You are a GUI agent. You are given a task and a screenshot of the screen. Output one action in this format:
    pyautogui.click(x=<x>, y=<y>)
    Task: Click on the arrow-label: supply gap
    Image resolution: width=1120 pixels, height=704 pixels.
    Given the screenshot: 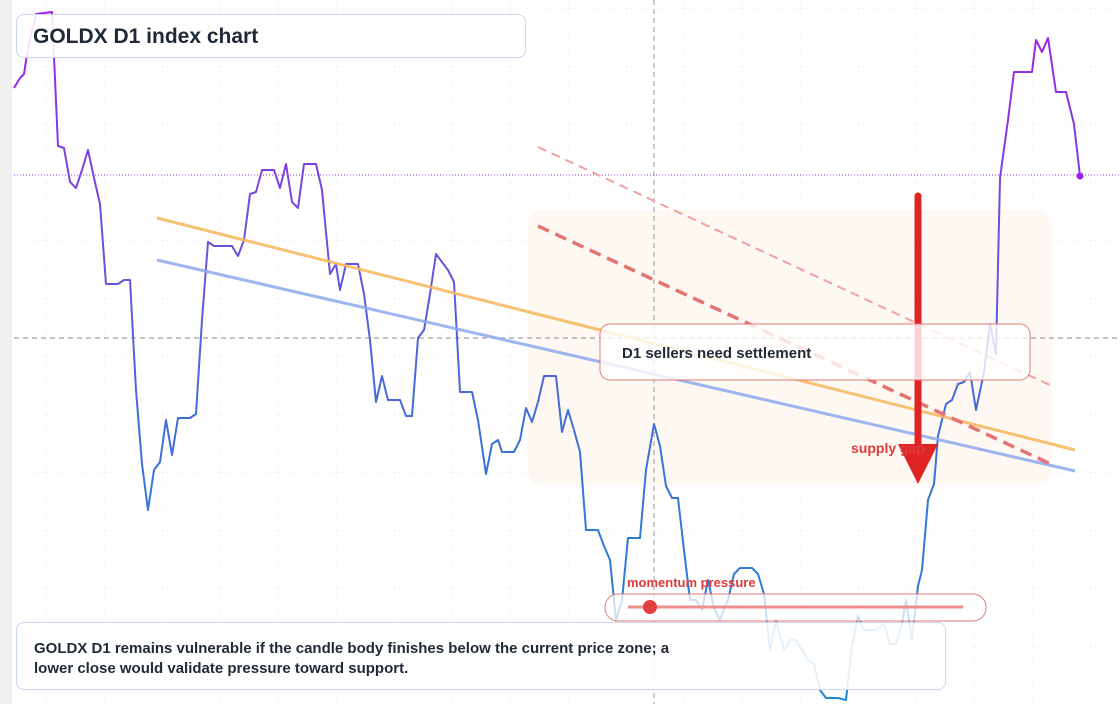 What is the action you would take?
    pyautogui.click(x=888, y=448)
    